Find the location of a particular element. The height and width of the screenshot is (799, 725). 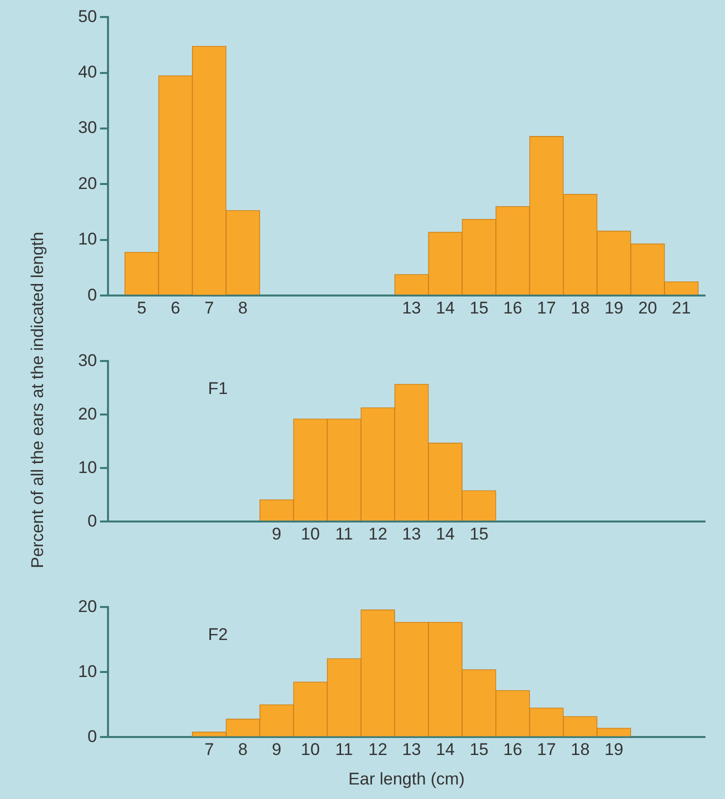

y-axis-title: Percent of all the ears at the indicated length is located at coordinates (38, 400).